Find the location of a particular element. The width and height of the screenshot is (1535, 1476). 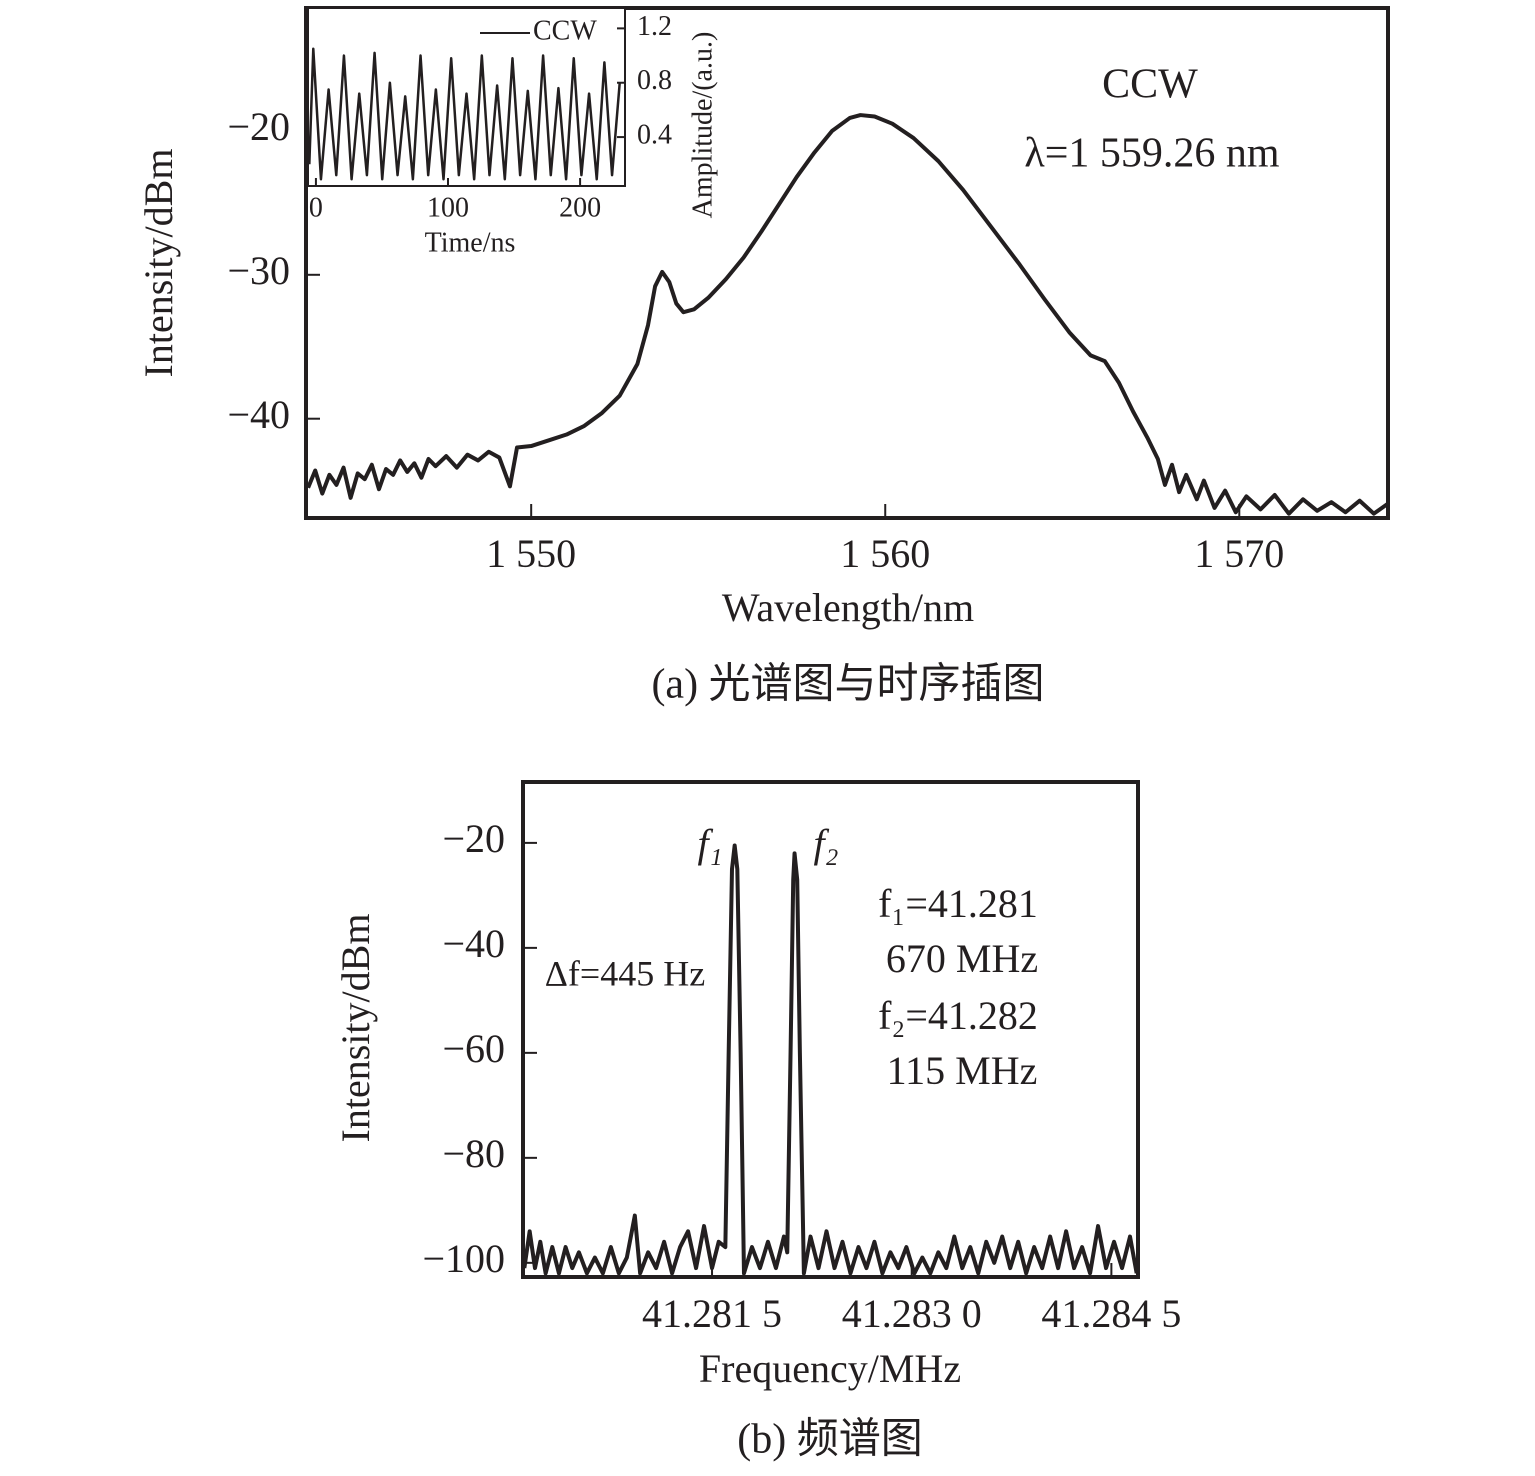

y-tick-label: −80 is located at coordinates (473, 1153).